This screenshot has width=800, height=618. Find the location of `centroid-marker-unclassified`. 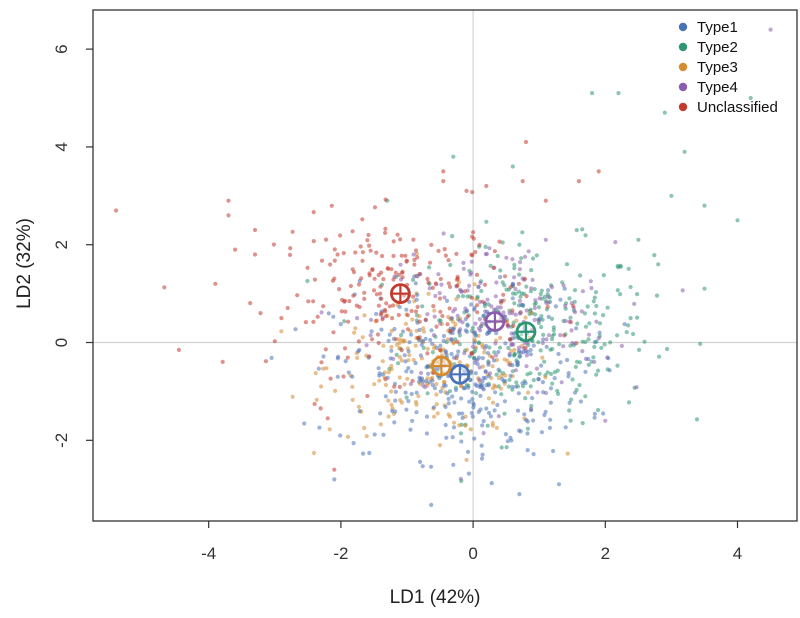

centroid-marker-unclassified is located at coordinates (400, 294).